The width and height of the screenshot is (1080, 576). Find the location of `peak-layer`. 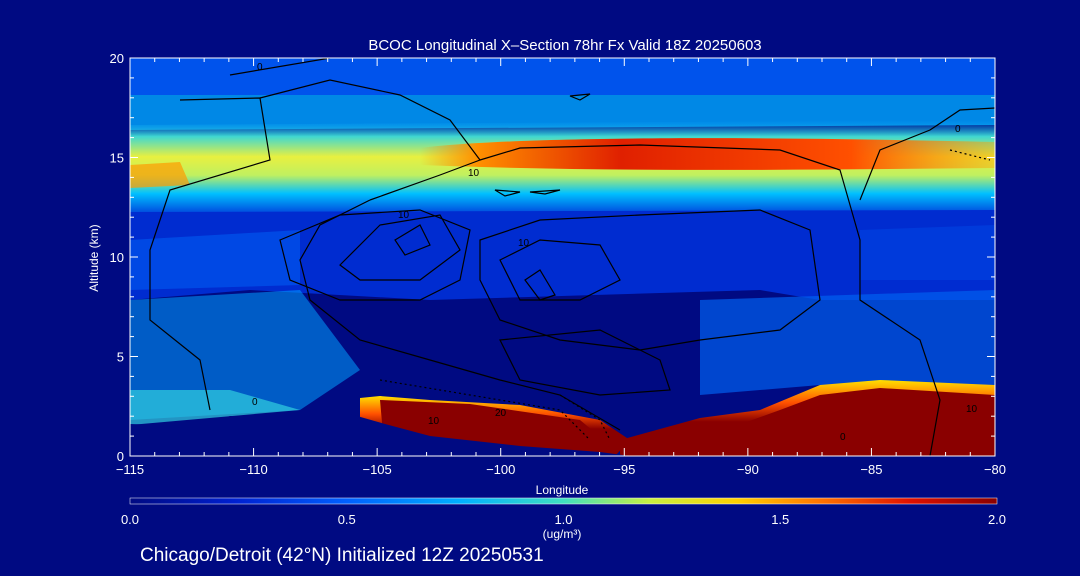

peak-layer is located at coordinates (707, 154).